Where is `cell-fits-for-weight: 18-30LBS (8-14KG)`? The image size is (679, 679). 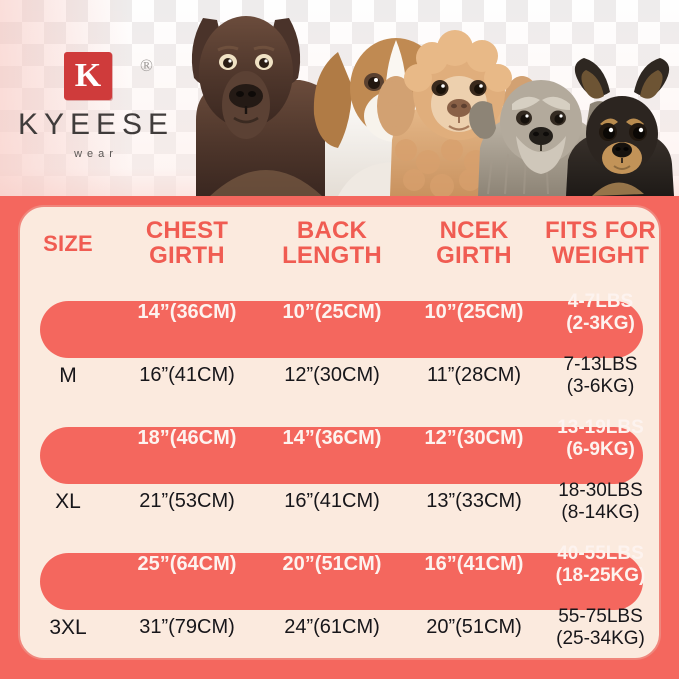 cell-fits-for-weight: 18-30LBS (8-14KG) is located at coordinates (600, 501).